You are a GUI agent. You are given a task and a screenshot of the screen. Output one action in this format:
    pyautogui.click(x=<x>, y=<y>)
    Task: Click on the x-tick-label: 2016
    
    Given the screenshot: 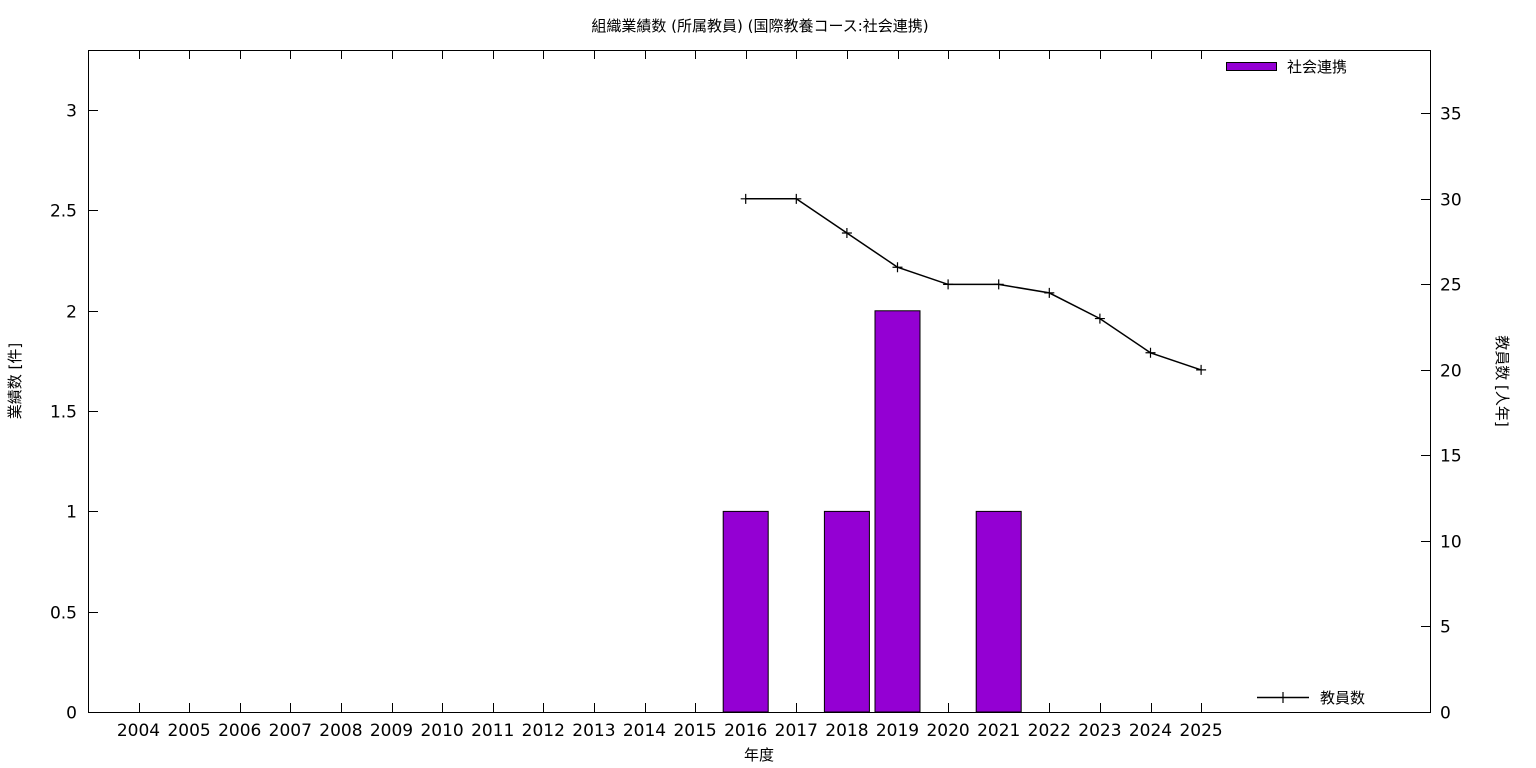 What is the action you would take?
    pyautogui.click(x=745, y=731)
    